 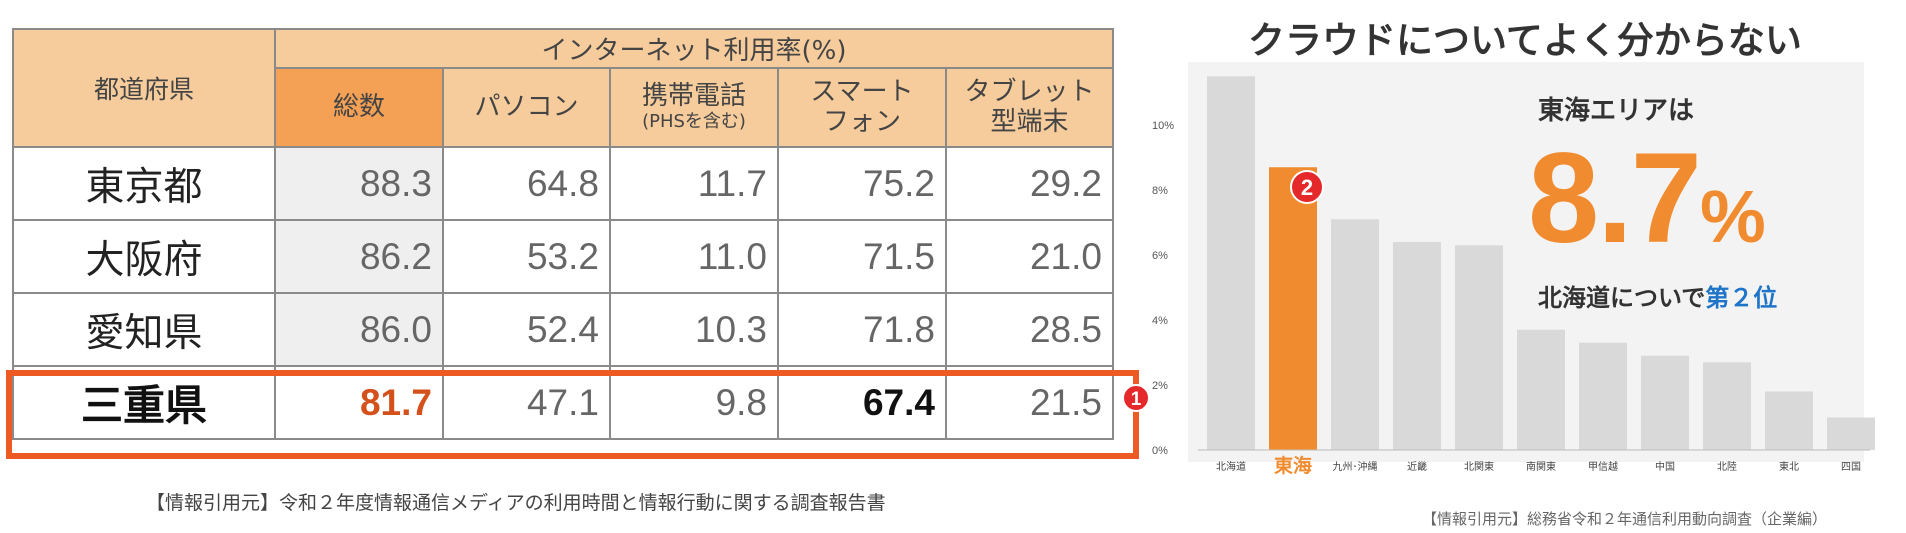 I want to click on table-row: 愛知県 86.0 52.4 10.3 71.8 28.5, so click(x=563, y=329).